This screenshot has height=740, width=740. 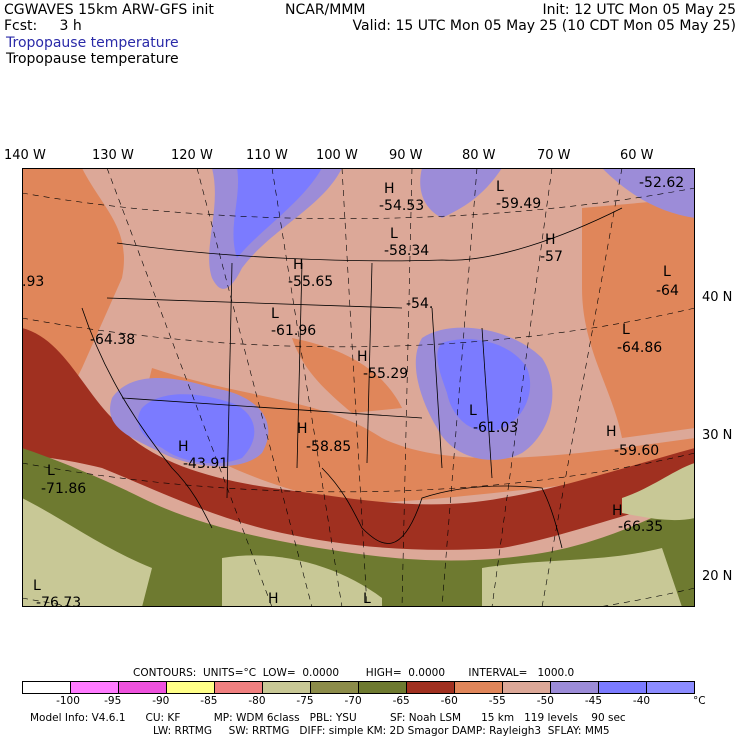 What do you see at coordinates (273, 599) in the screenshot?
I see `label-high-9: H` at bounding box center [273, 599].